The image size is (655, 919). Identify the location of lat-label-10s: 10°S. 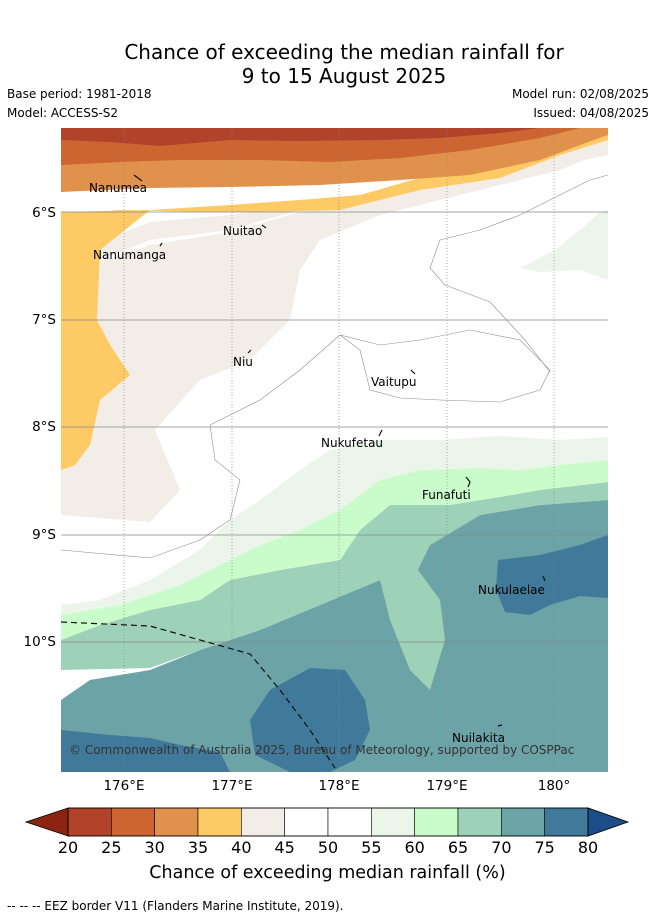
(40, 642).